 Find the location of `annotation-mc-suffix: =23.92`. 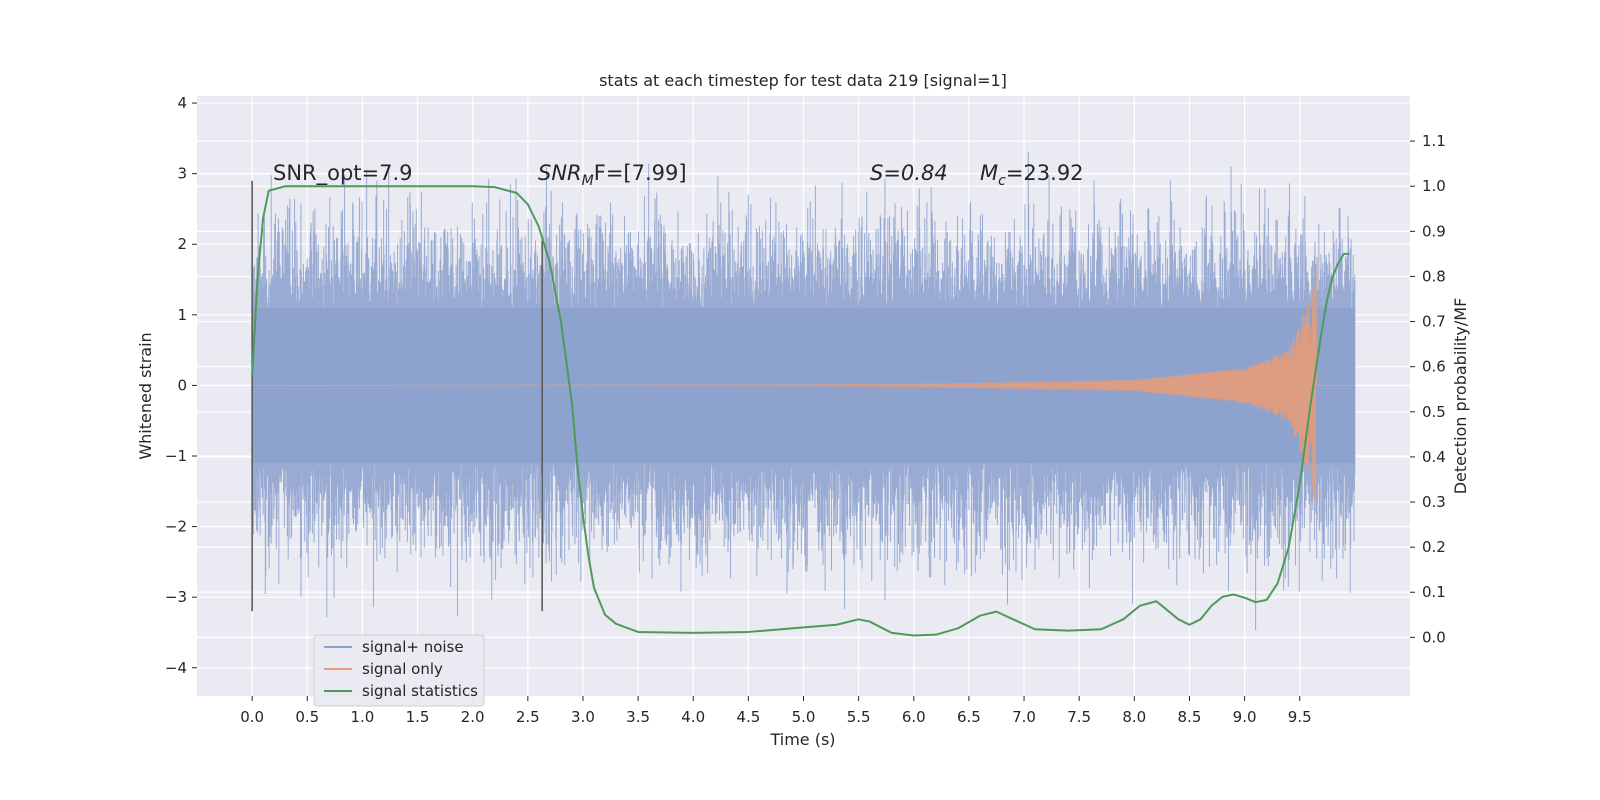

annotation-mc-suffix: =23.92 is located at coordinates (1045, 173).